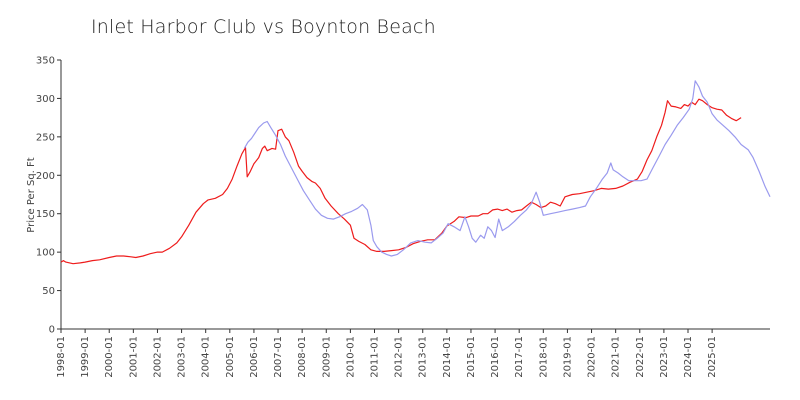  I want to click on x-tick-label: 2017-01, so click(519, 357).